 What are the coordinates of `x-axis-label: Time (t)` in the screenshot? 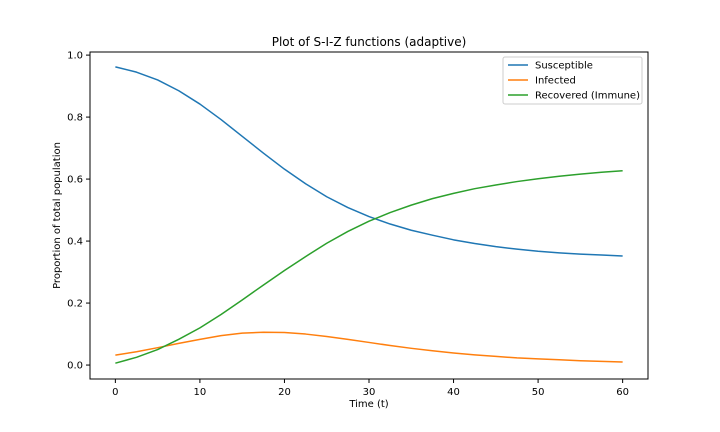 It's located at (368, 404).